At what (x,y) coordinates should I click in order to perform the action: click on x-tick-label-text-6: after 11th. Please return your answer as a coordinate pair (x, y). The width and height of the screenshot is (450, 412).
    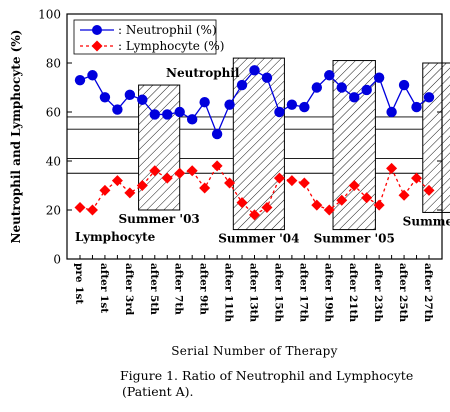
    Looking at the image, I should click on (229, 293).